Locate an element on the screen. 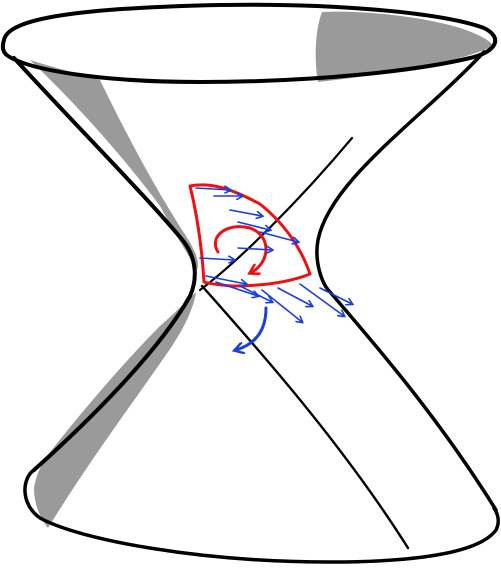 This screenshot has width=501, height=582. rotation-arrow is located at coordinates (240, 248).